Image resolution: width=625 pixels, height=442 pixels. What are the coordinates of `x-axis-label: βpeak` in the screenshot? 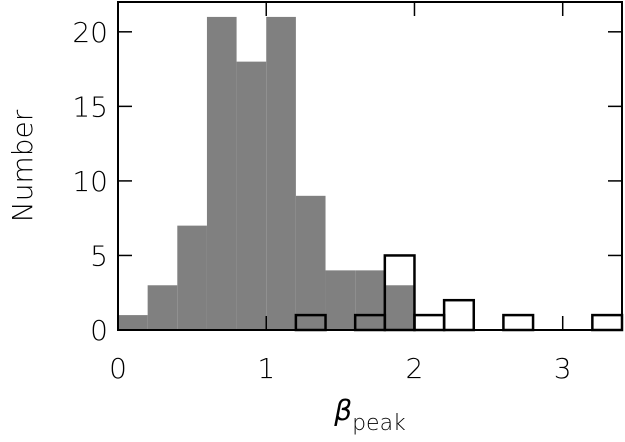 It's located at (369, 415).